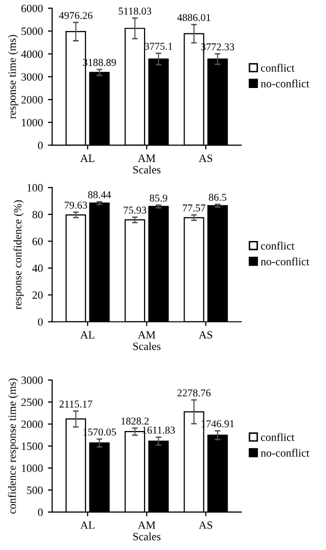 The image size is (326, 550). I want to click on y-tick-label: 40, so click(37, 268).